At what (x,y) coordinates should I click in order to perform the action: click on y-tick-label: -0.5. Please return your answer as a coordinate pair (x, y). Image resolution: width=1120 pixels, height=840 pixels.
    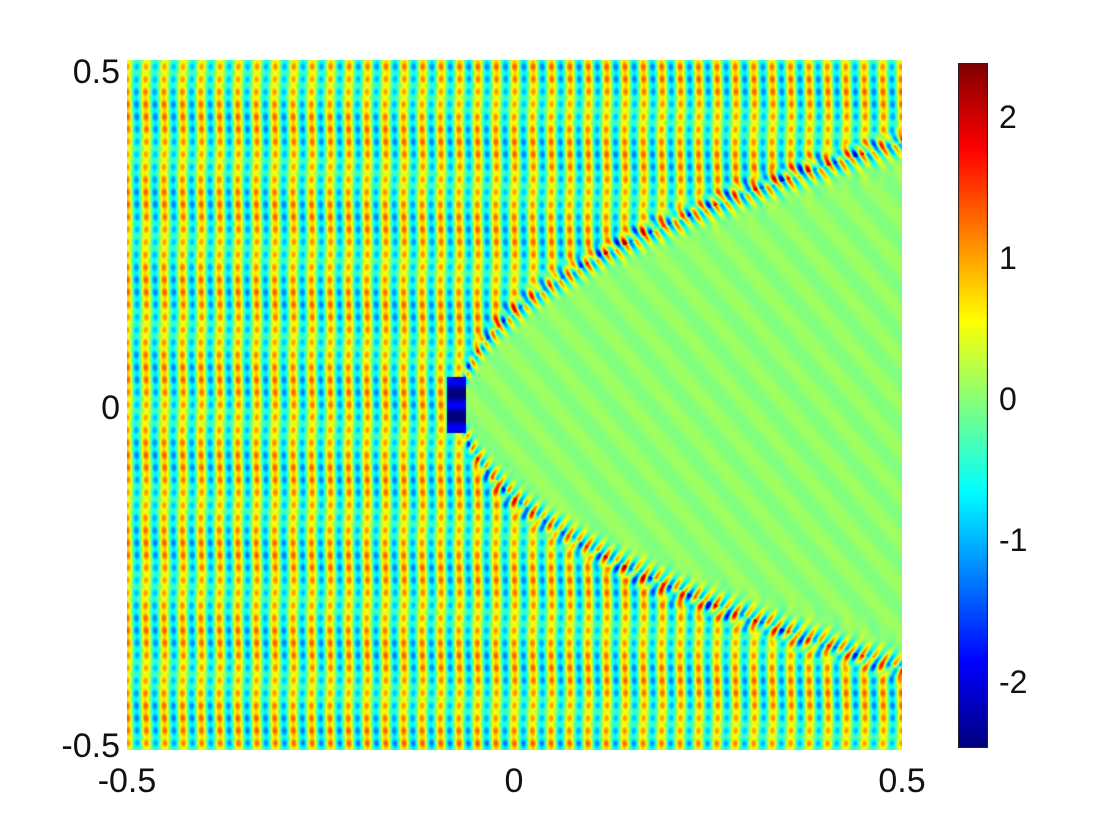
    Looking at the image, I should click on (90, 746).